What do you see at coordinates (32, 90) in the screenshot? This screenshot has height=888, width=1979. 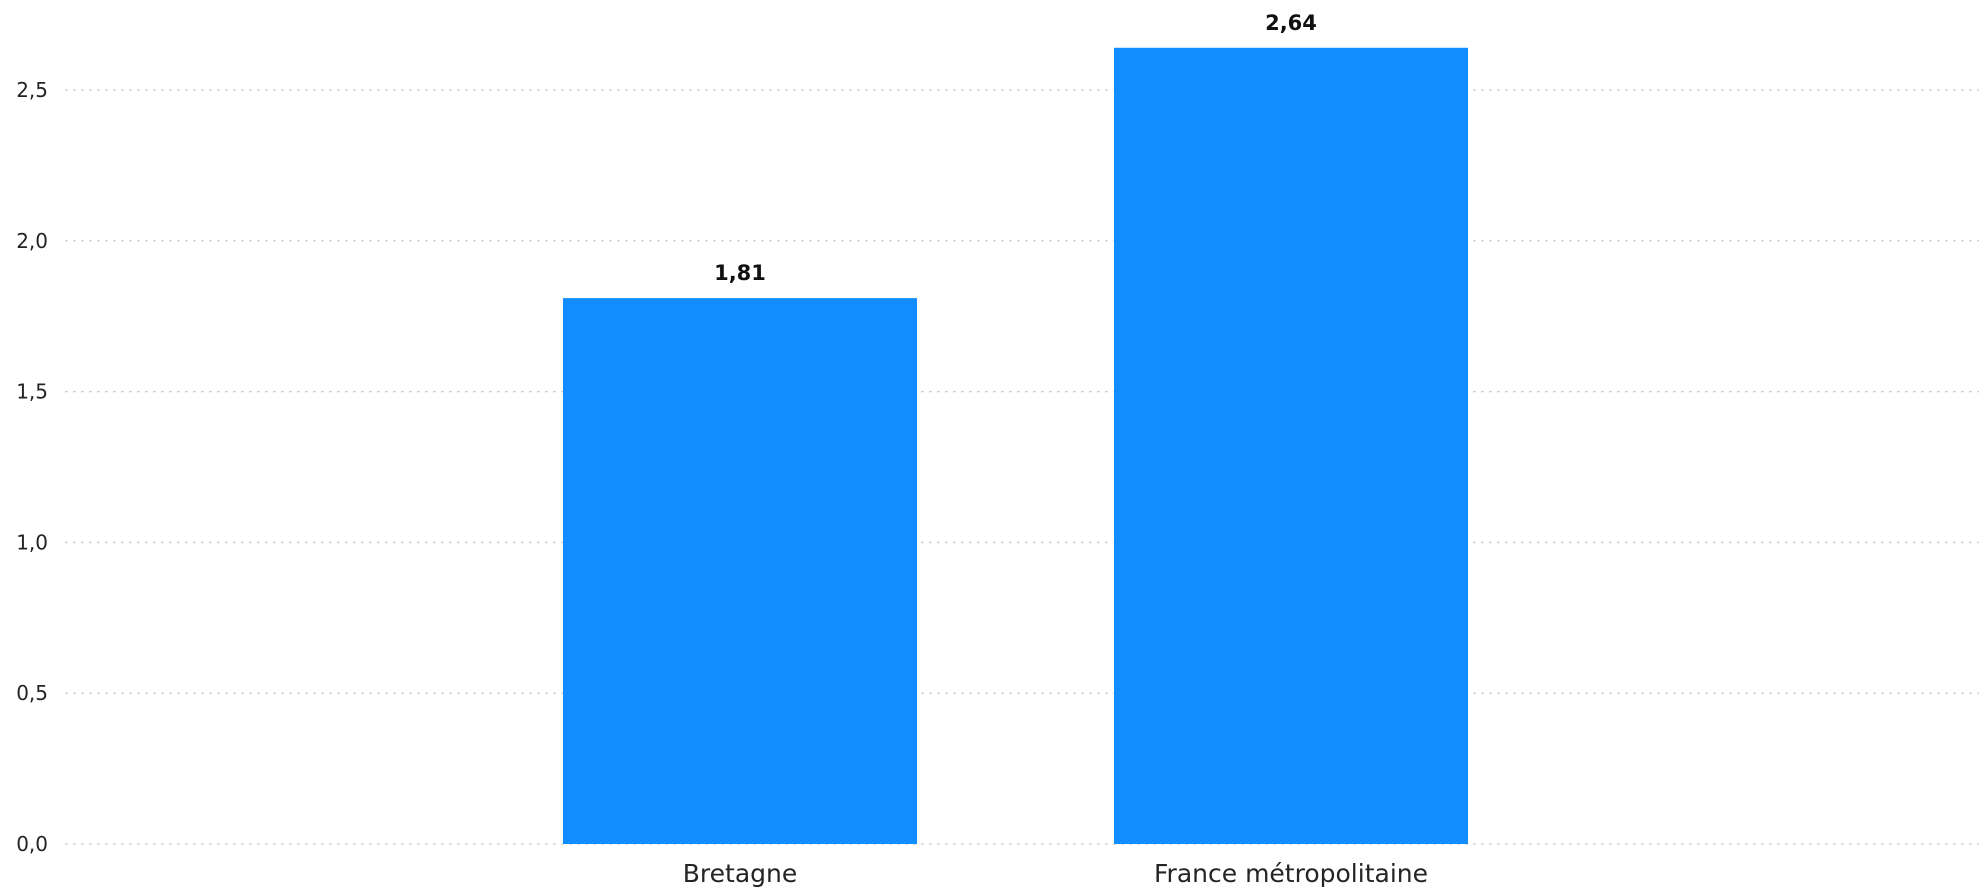 I see `y-tick-label: 2,5` at bounding box center [32, 90].